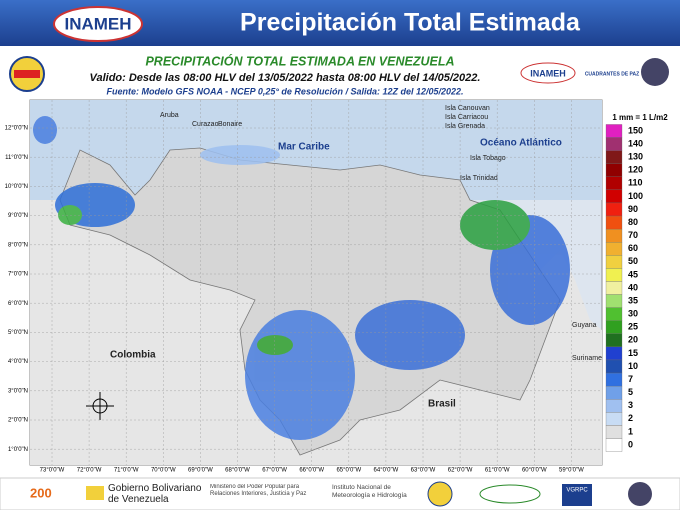 The image size is (680, 515). What do you see at coordinates (16, 158) in the screenshot?
I see `lat-label: 11°0'0"N` at bounding box center [16, 158].